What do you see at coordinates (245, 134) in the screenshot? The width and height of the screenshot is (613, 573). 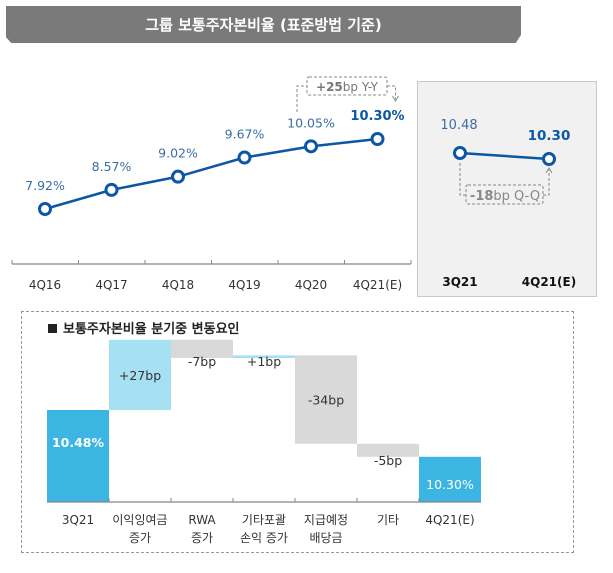 I see `data-label: 9.67%` at bounding box center [245, 134].